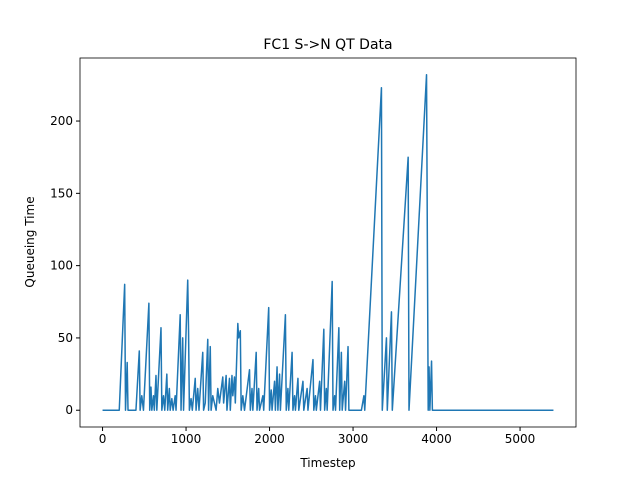 The height and width of the screenshot is (480, 640). I want to click on x-axis-label: Timestep, so click(327, 463).